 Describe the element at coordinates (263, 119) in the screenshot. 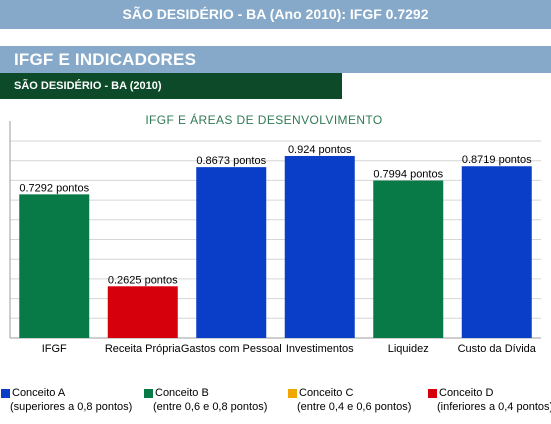

I see `chart-title: IFGF E ÁREAS DE DESENVOLVIMENTO` at that location.